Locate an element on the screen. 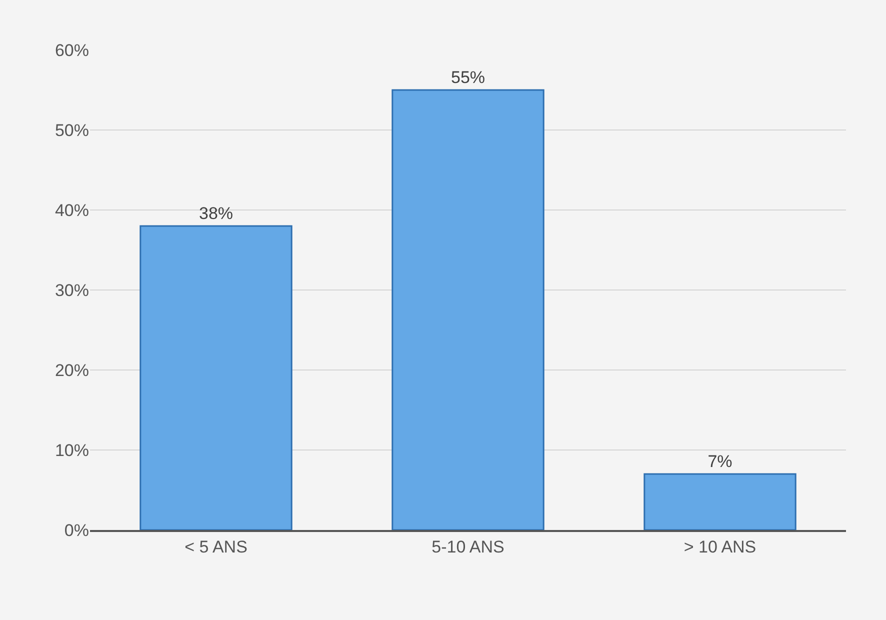 The width and height of the screenshot is (886, 620). x-tick-label: < 5 ANS is located at coordinates (216, 546).